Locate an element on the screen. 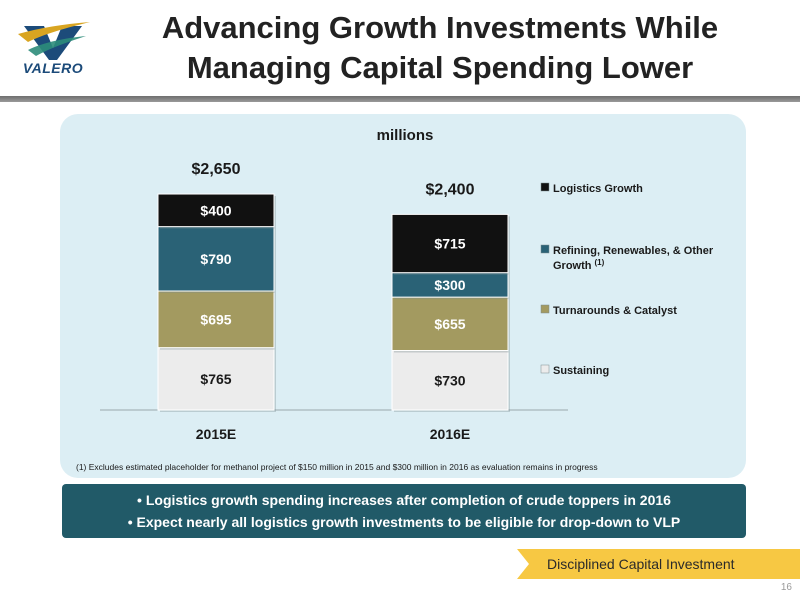  data-label: $695 is located at coordinates (215, 319).